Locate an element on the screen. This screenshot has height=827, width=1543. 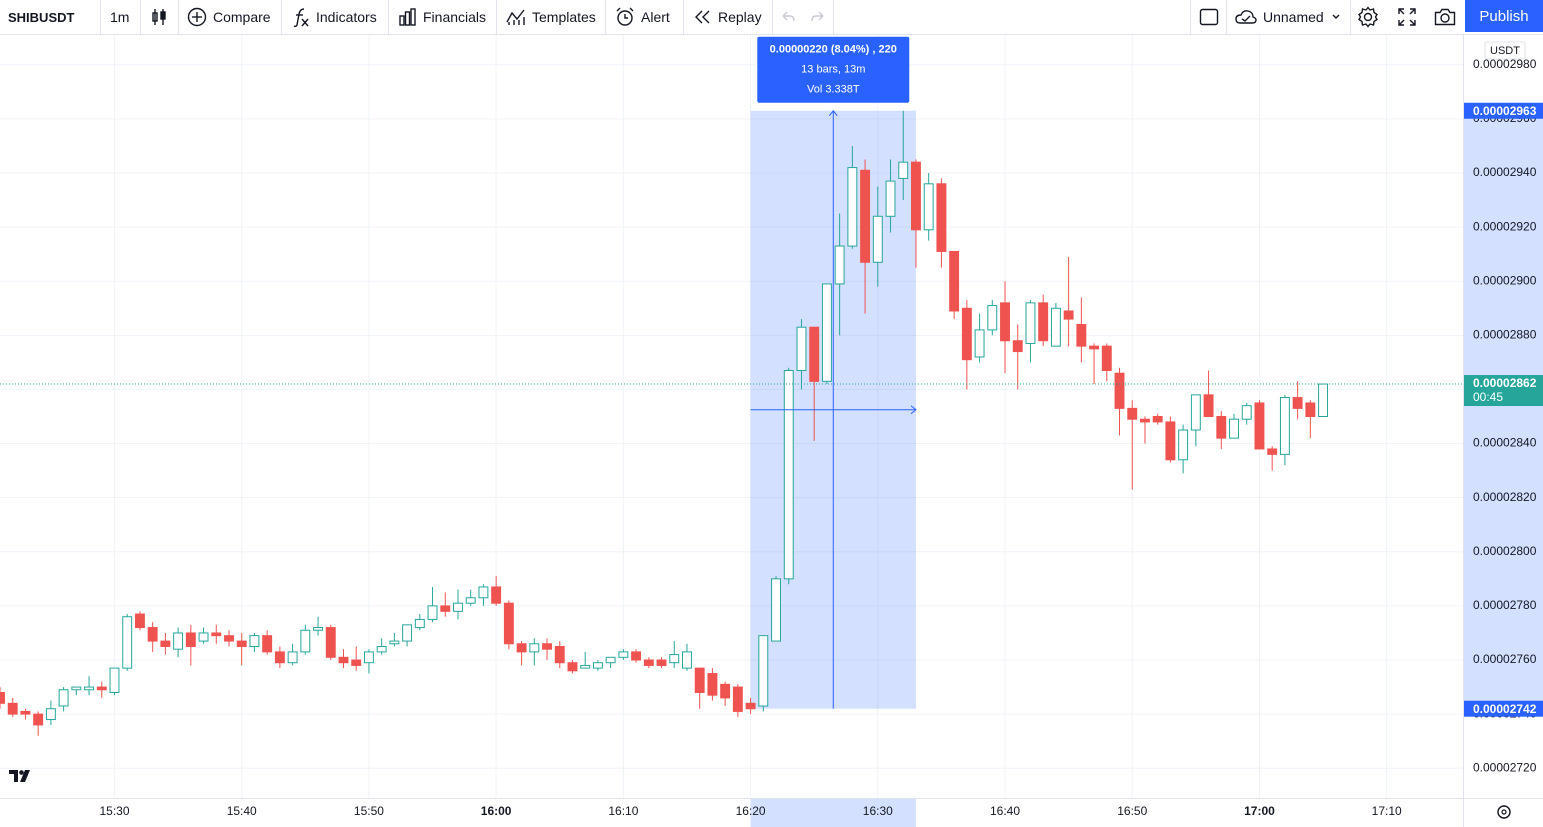
chart-type-button is located at coordinates (159, 17).